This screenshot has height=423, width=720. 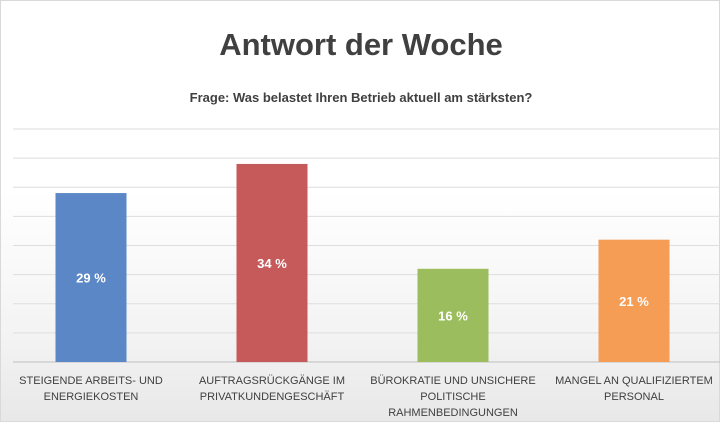 I want to click on category-label-line: BÜROKRATIE UND UNSICHERE, so click(x=453, y=381).